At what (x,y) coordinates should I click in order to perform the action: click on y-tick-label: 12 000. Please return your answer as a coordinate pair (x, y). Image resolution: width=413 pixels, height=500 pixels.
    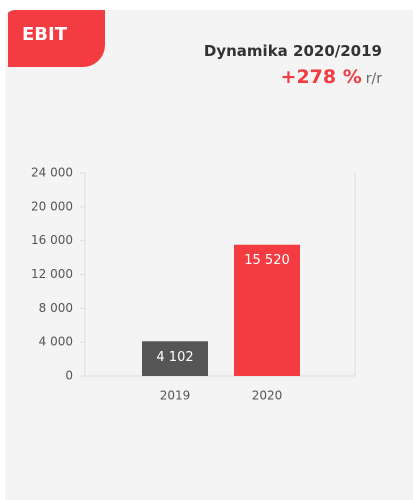
    Looking at the image, I should click on (52, 274).